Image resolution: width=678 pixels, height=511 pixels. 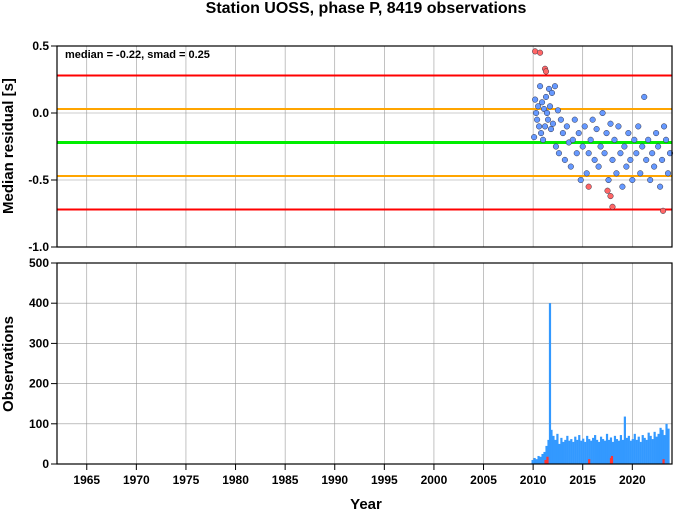 What do you see at coordinates (39, 384) in the screenshot?
I see `observations-y-tick-label: 200` at bounding box center [39, 384].